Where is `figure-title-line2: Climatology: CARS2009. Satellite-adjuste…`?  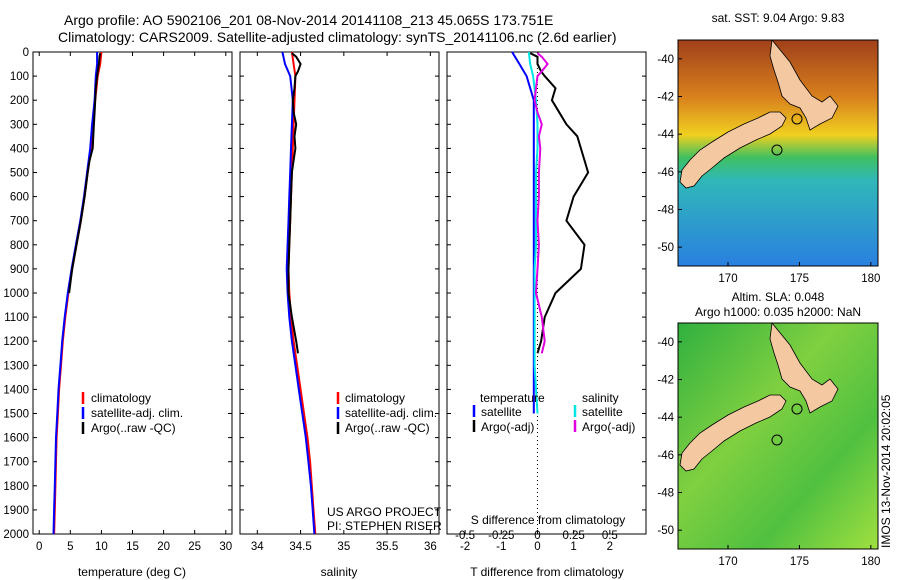
figure-title-line2: Climatology: CARS2009. Satellite-adjuste… is located at coordinates (337, 37).